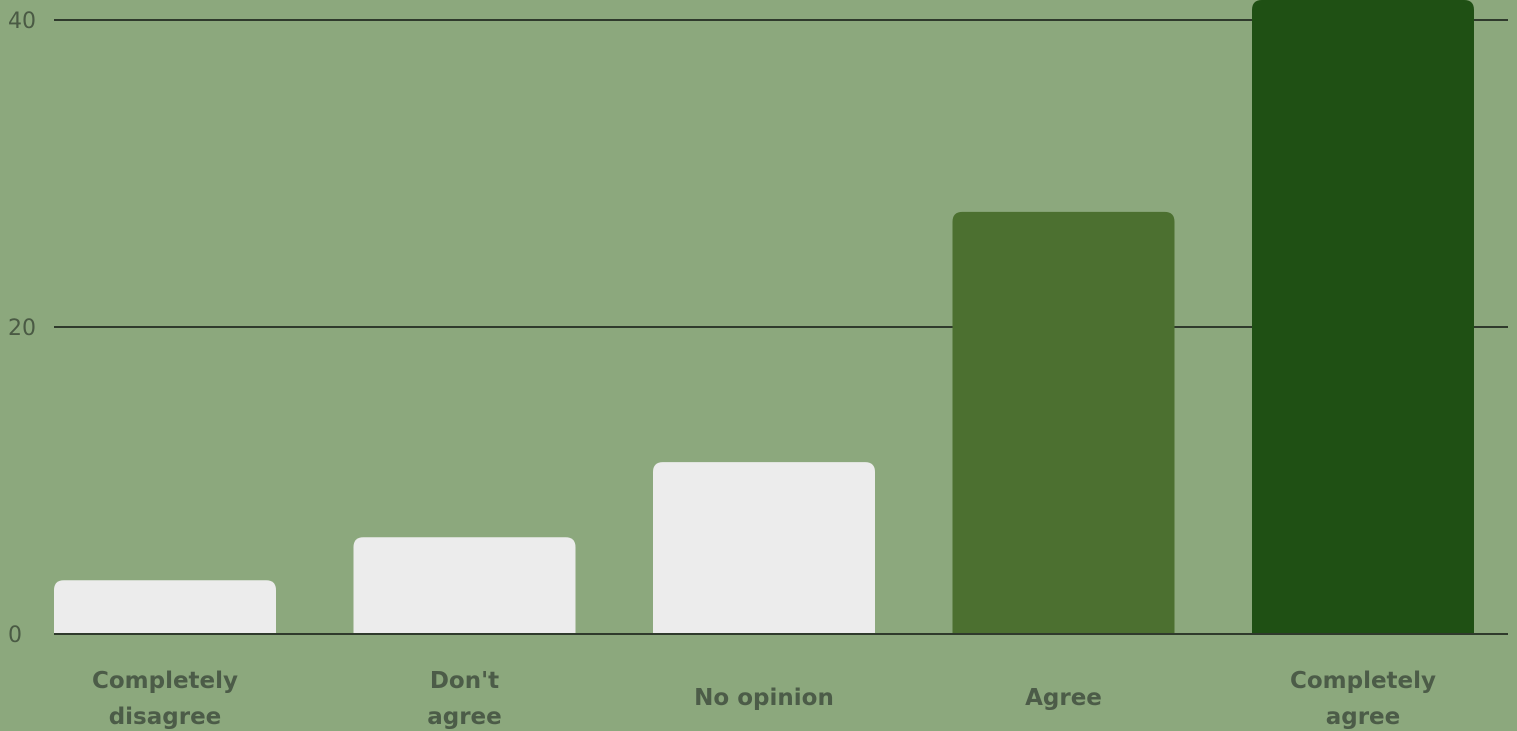 The width and height of the screenshot is (1517, 731). Describe the element at coordinates (15, 635) in the screenshot. I see `y-tick-label: 0` at that location.